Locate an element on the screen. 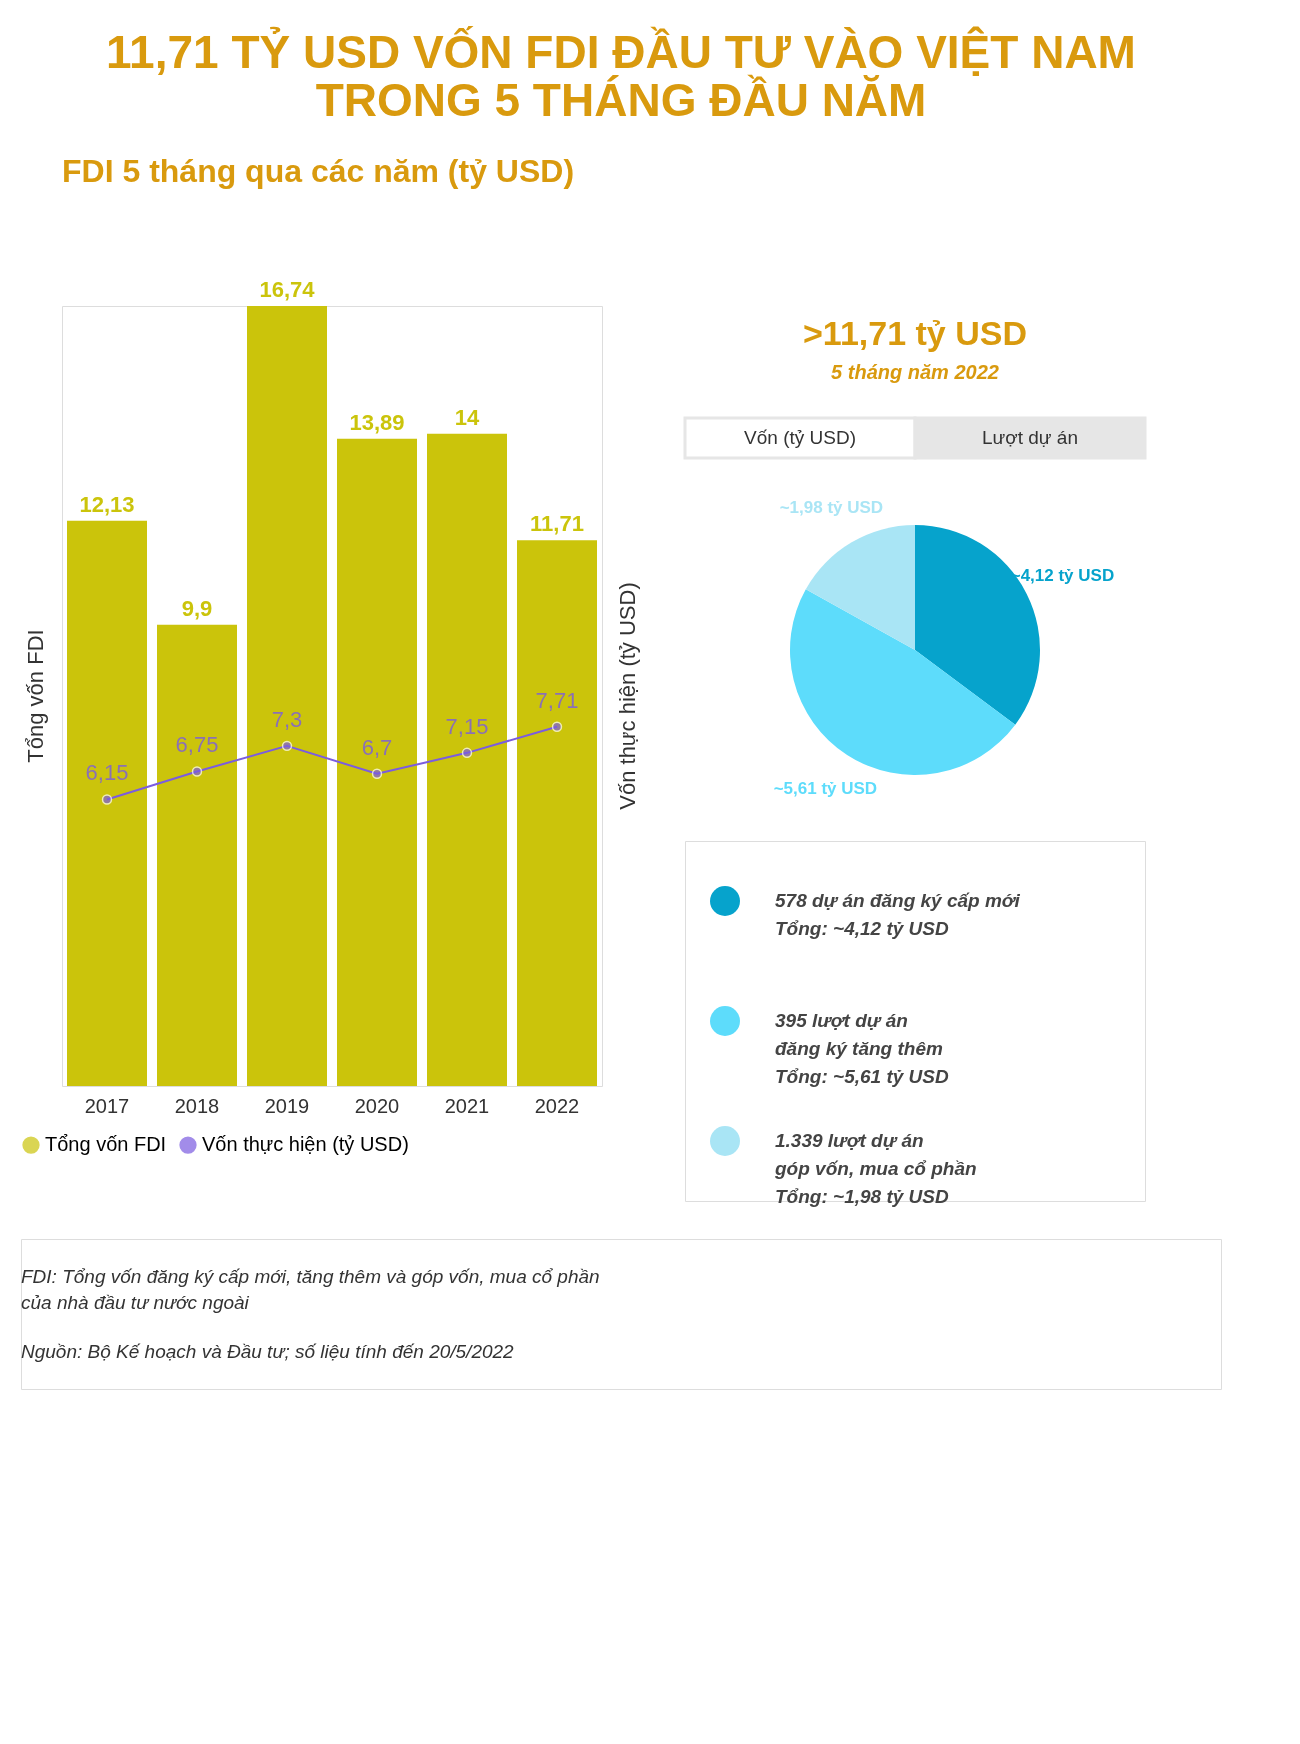 The height and width of the screenshot is (1744, 1300). data-label: ~4,12 tỷ USD is located at coordinates (1062, 575).